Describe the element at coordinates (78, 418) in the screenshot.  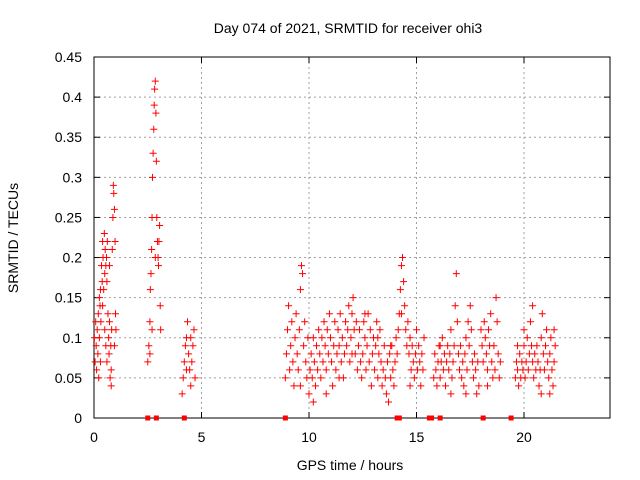
I see `y-tick-label: 0` at that location.